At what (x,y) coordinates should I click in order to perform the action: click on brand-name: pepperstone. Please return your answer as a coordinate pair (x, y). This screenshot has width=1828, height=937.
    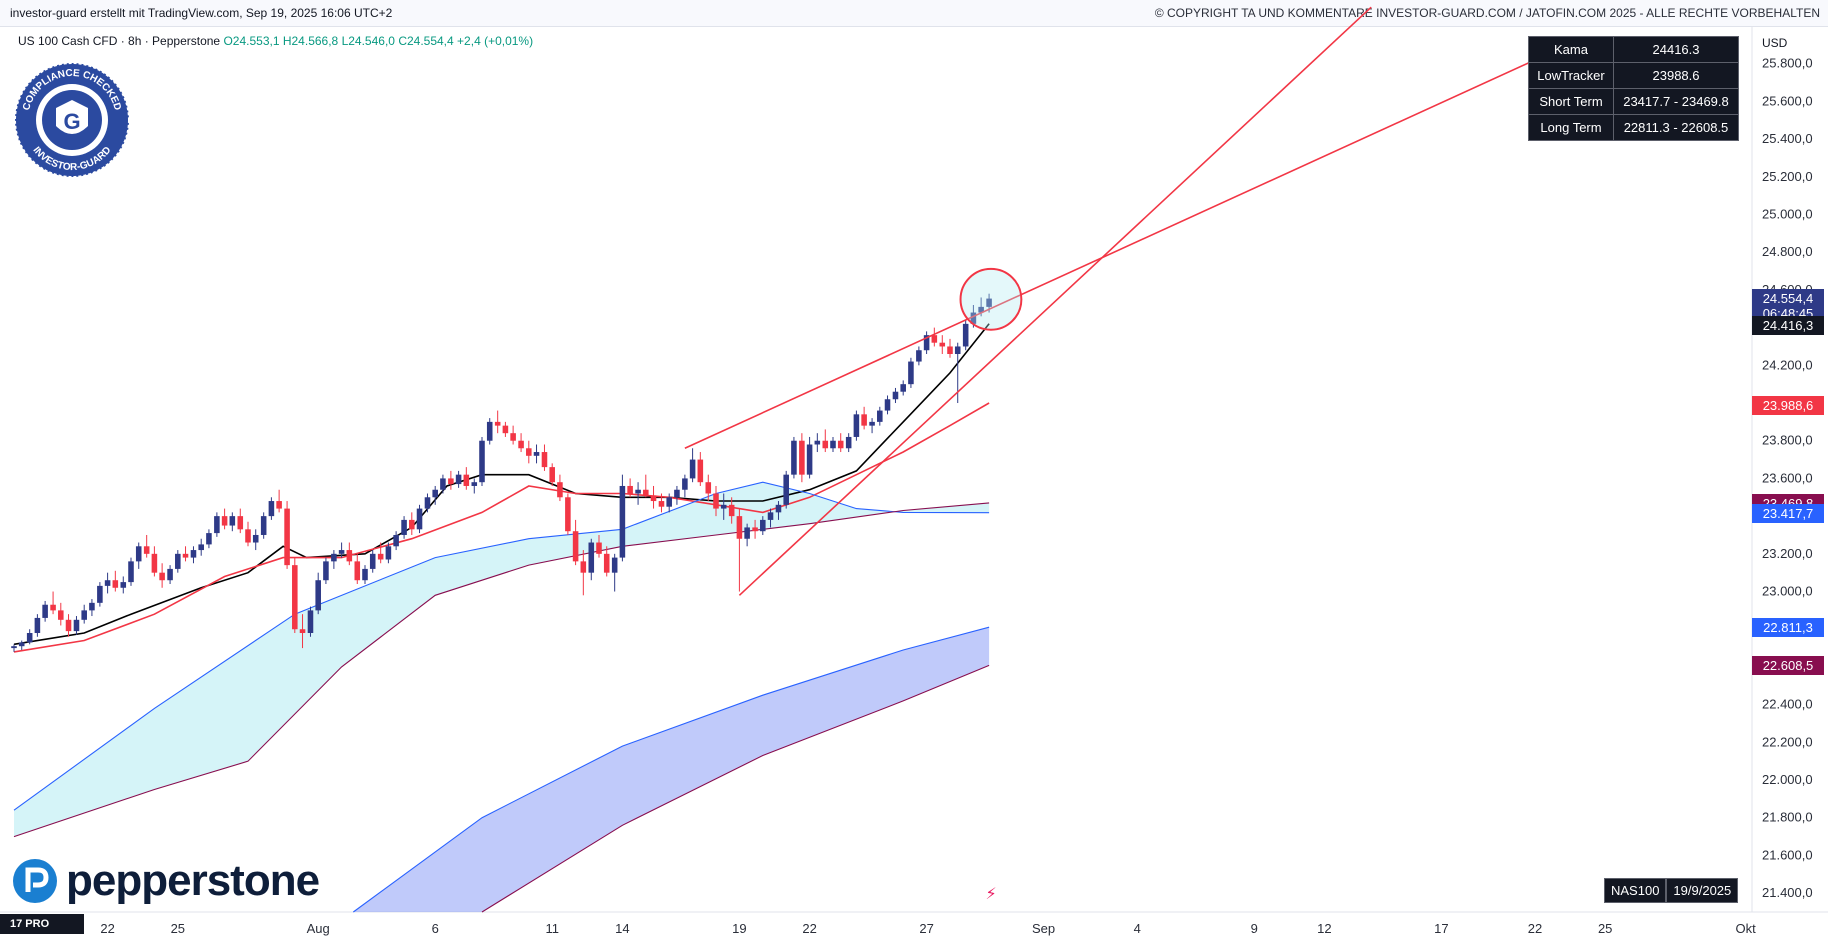
    Looking at the image, I should click on (193, 880).